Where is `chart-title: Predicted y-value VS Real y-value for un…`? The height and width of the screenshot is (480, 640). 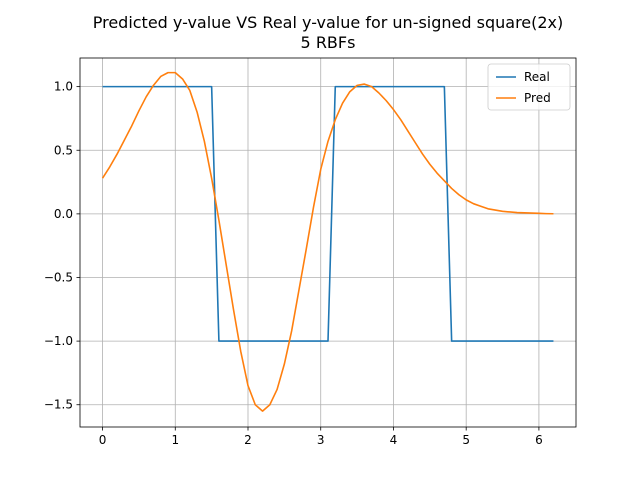
chart-title: Predicted y-value VS Real y-value for un… is located at coordinates (328, 22).